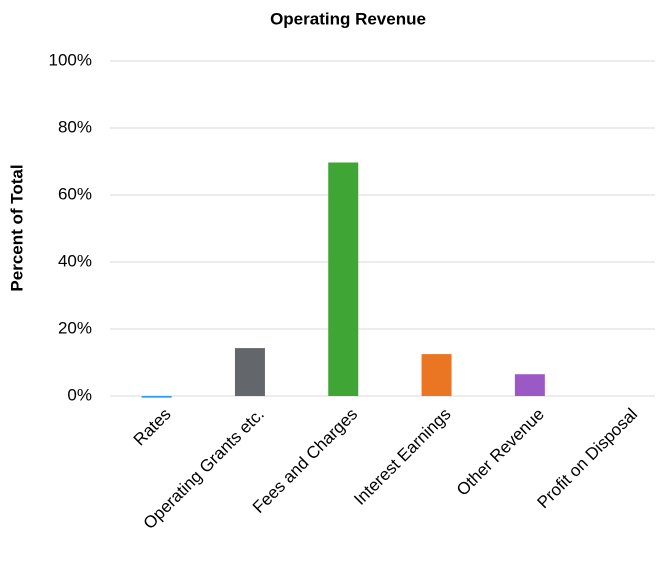 The height and width of the screenshot is (567, 668). Describe the element at coordinates (402, 457) in the screenshot. I see `x-tick-label: Interest Earnings` at that location.